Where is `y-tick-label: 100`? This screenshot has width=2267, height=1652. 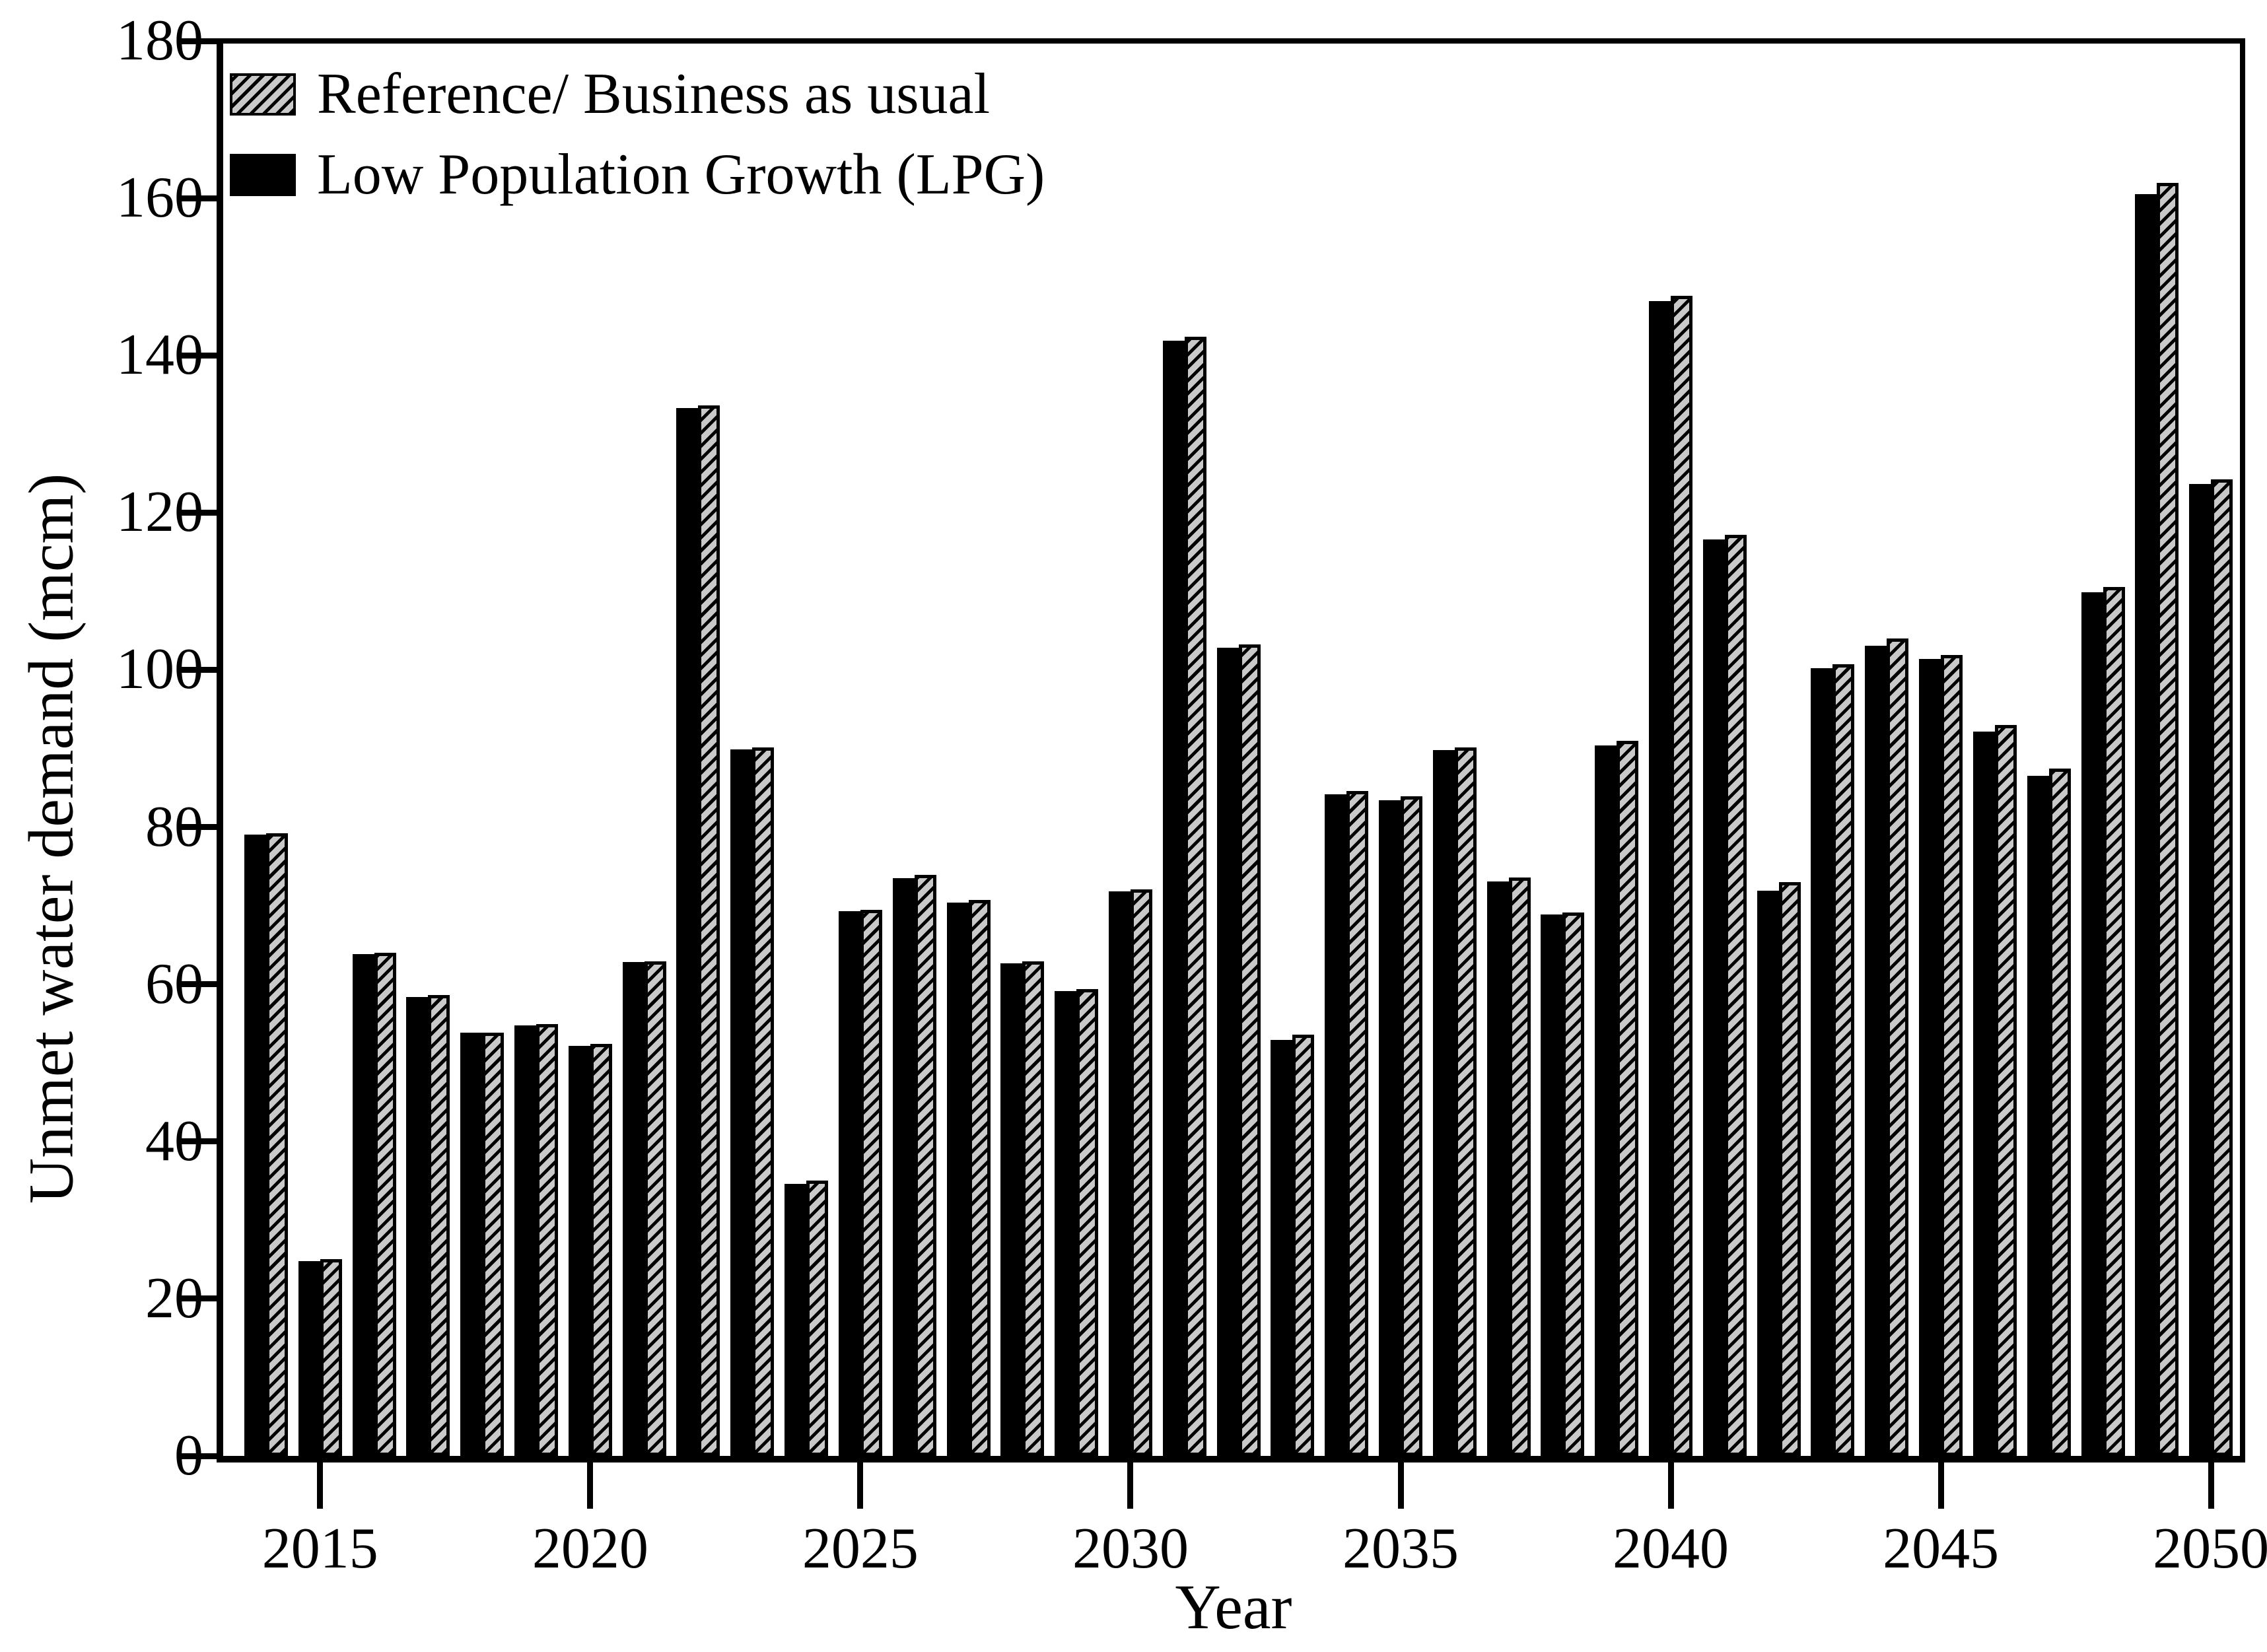
y-tick-label: 100 is located at coordinates (159, 669).